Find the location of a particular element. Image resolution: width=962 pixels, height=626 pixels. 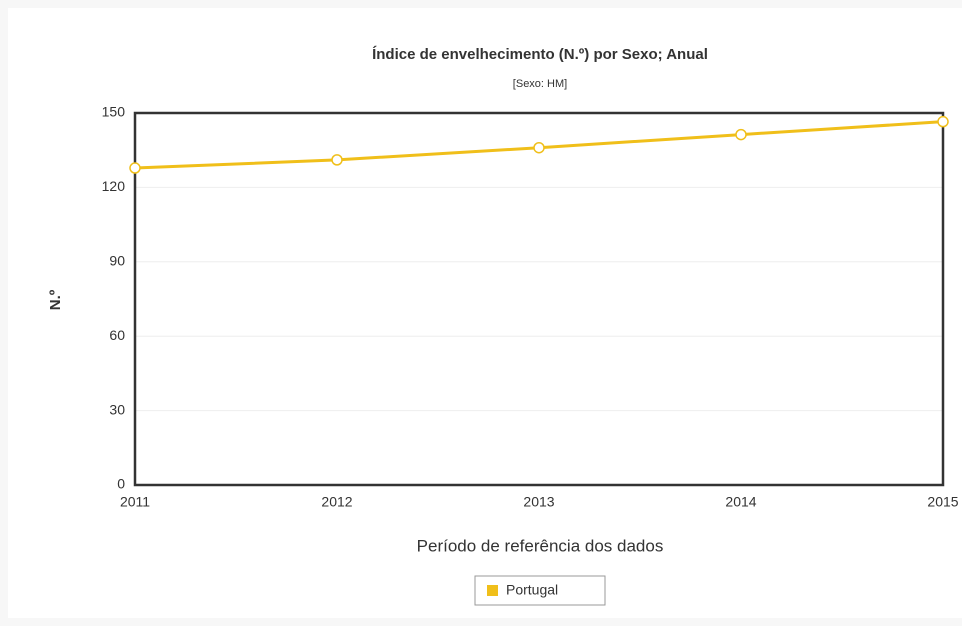

x-tick-label: 2011 is located at coordinates (135, 502).